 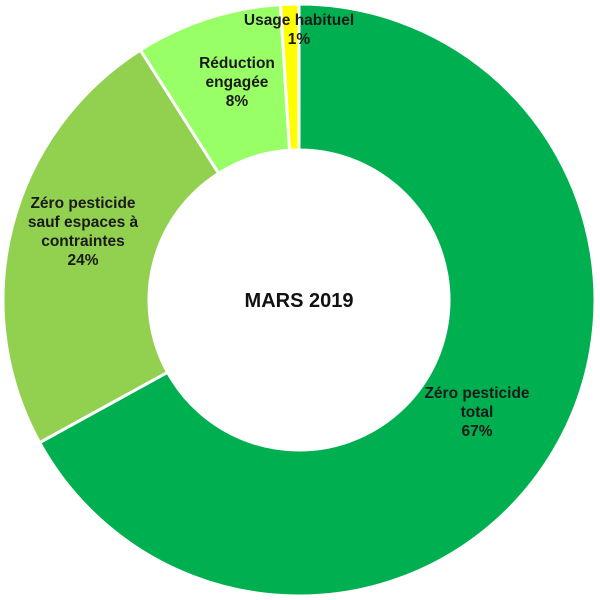 What do you see at coordinates (83, 222) in the screenshot?
I see `slice-category-label: sauf espaces à` at bounding box center [83, 222].